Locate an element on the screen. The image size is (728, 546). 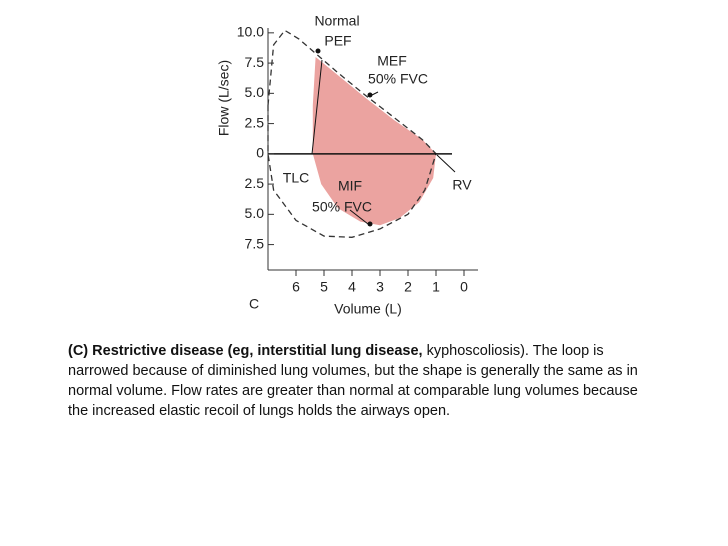
y-tick-label: 10.0 is located at coordinates (250, 32).